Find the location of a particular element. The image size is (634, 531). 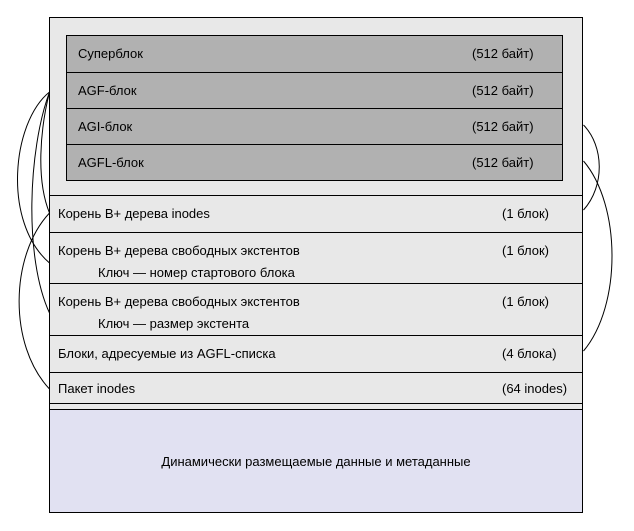

agf-block-label: AGF-блок is located at coordinates (107, 90).